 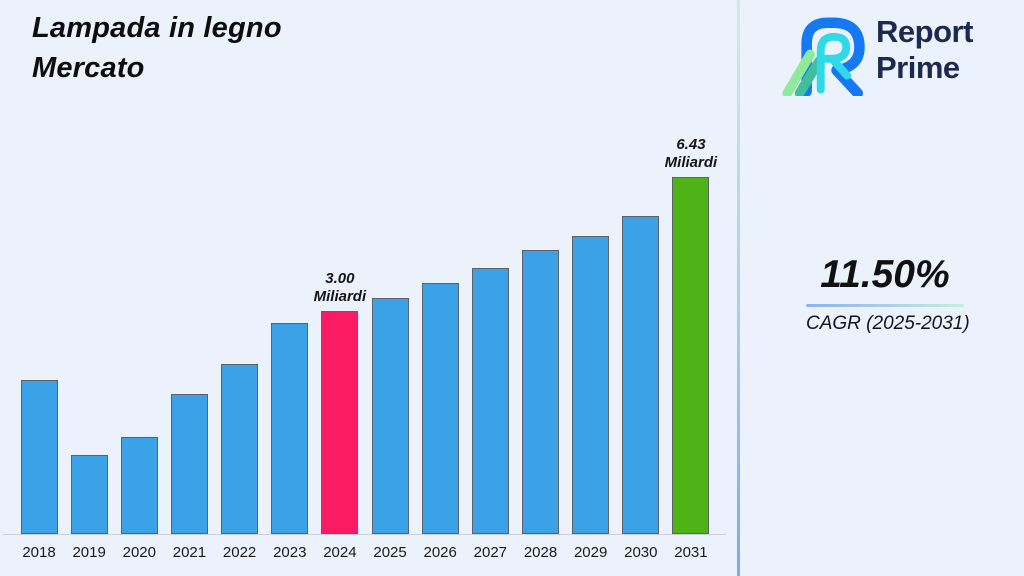 I want to click on x-tick-2023: 2023, so click(x=290, y=552).